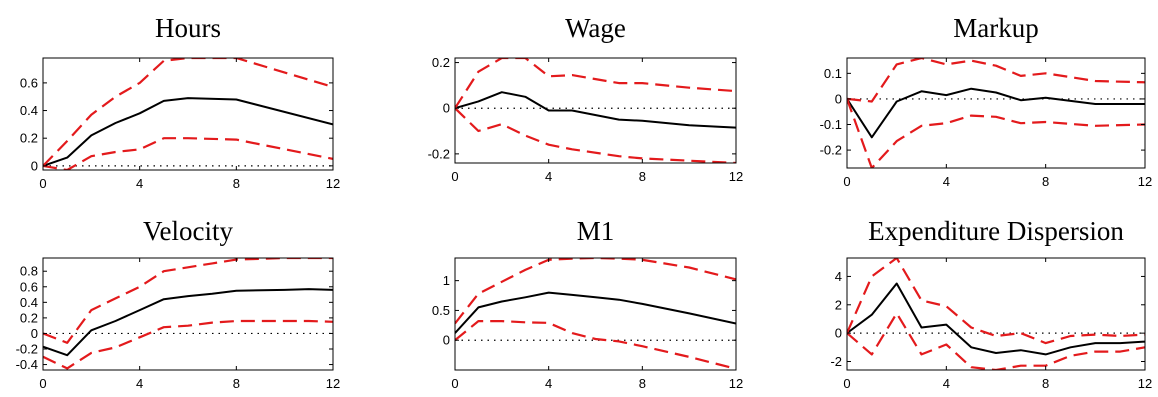  Describe the element at coordinates (836, 361) in the screenshot. I see `y-tick-label: -2` at that location.